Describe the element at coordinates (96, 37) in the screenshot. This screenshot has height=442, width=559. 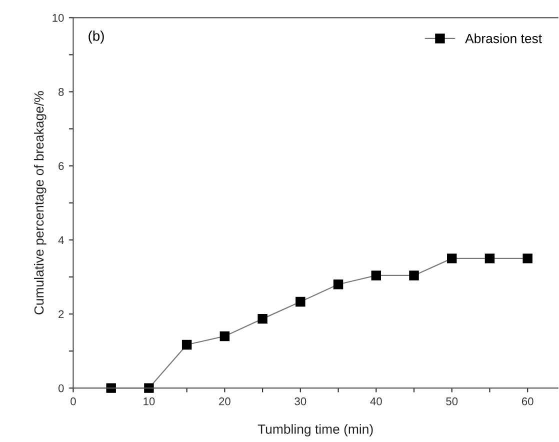
I see `annotation: (b)` at that location.